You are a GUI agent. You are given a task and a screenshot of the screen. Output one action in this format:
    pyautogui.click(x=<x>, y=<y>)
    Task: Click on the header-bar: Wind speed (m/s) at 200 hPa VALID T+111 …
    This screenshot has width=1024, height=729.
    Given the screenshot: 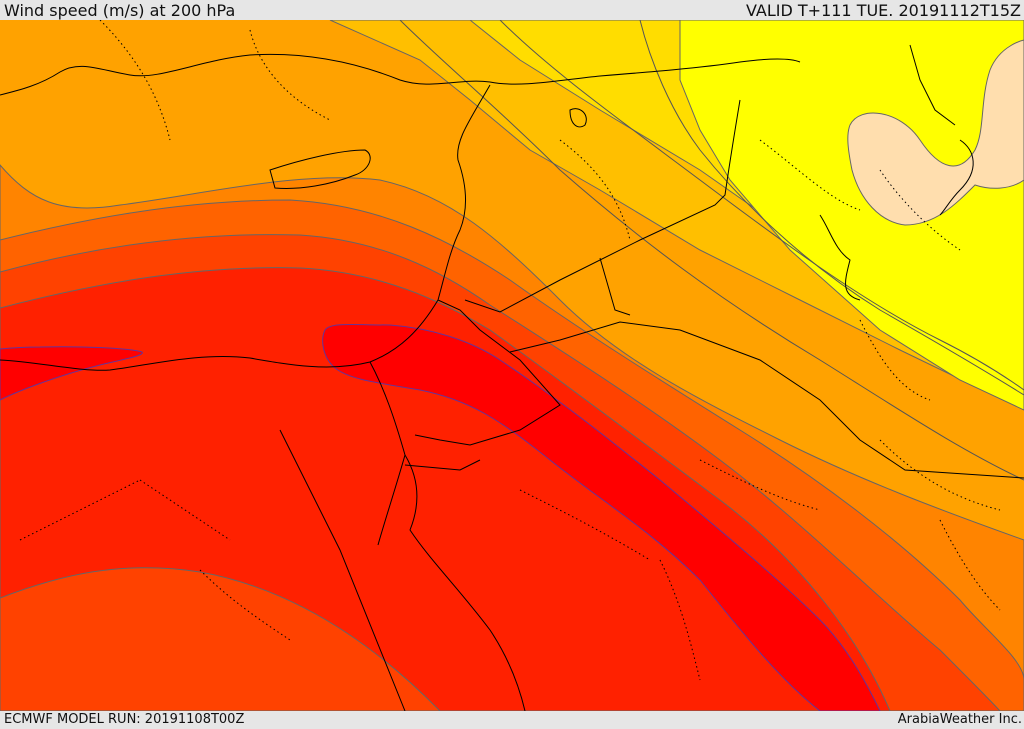 What is the action you would take?
    pyautogui.click(x=512, y=10)
    